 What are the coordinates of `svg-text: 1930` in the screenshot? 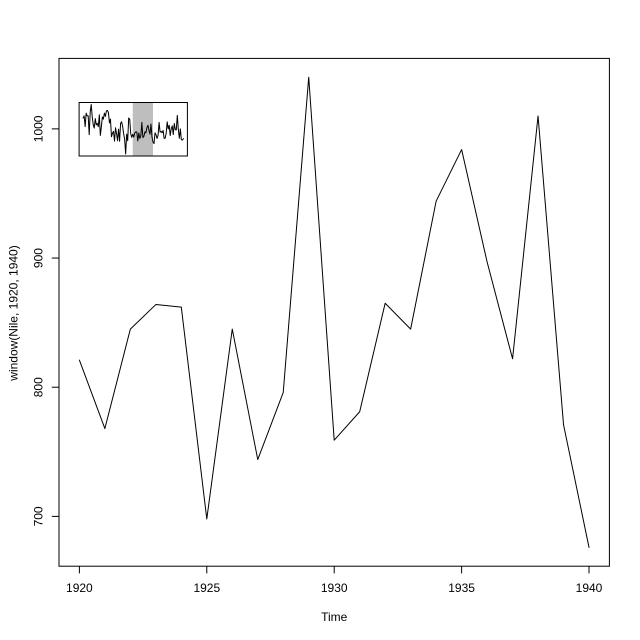 It's located at (334, 588).